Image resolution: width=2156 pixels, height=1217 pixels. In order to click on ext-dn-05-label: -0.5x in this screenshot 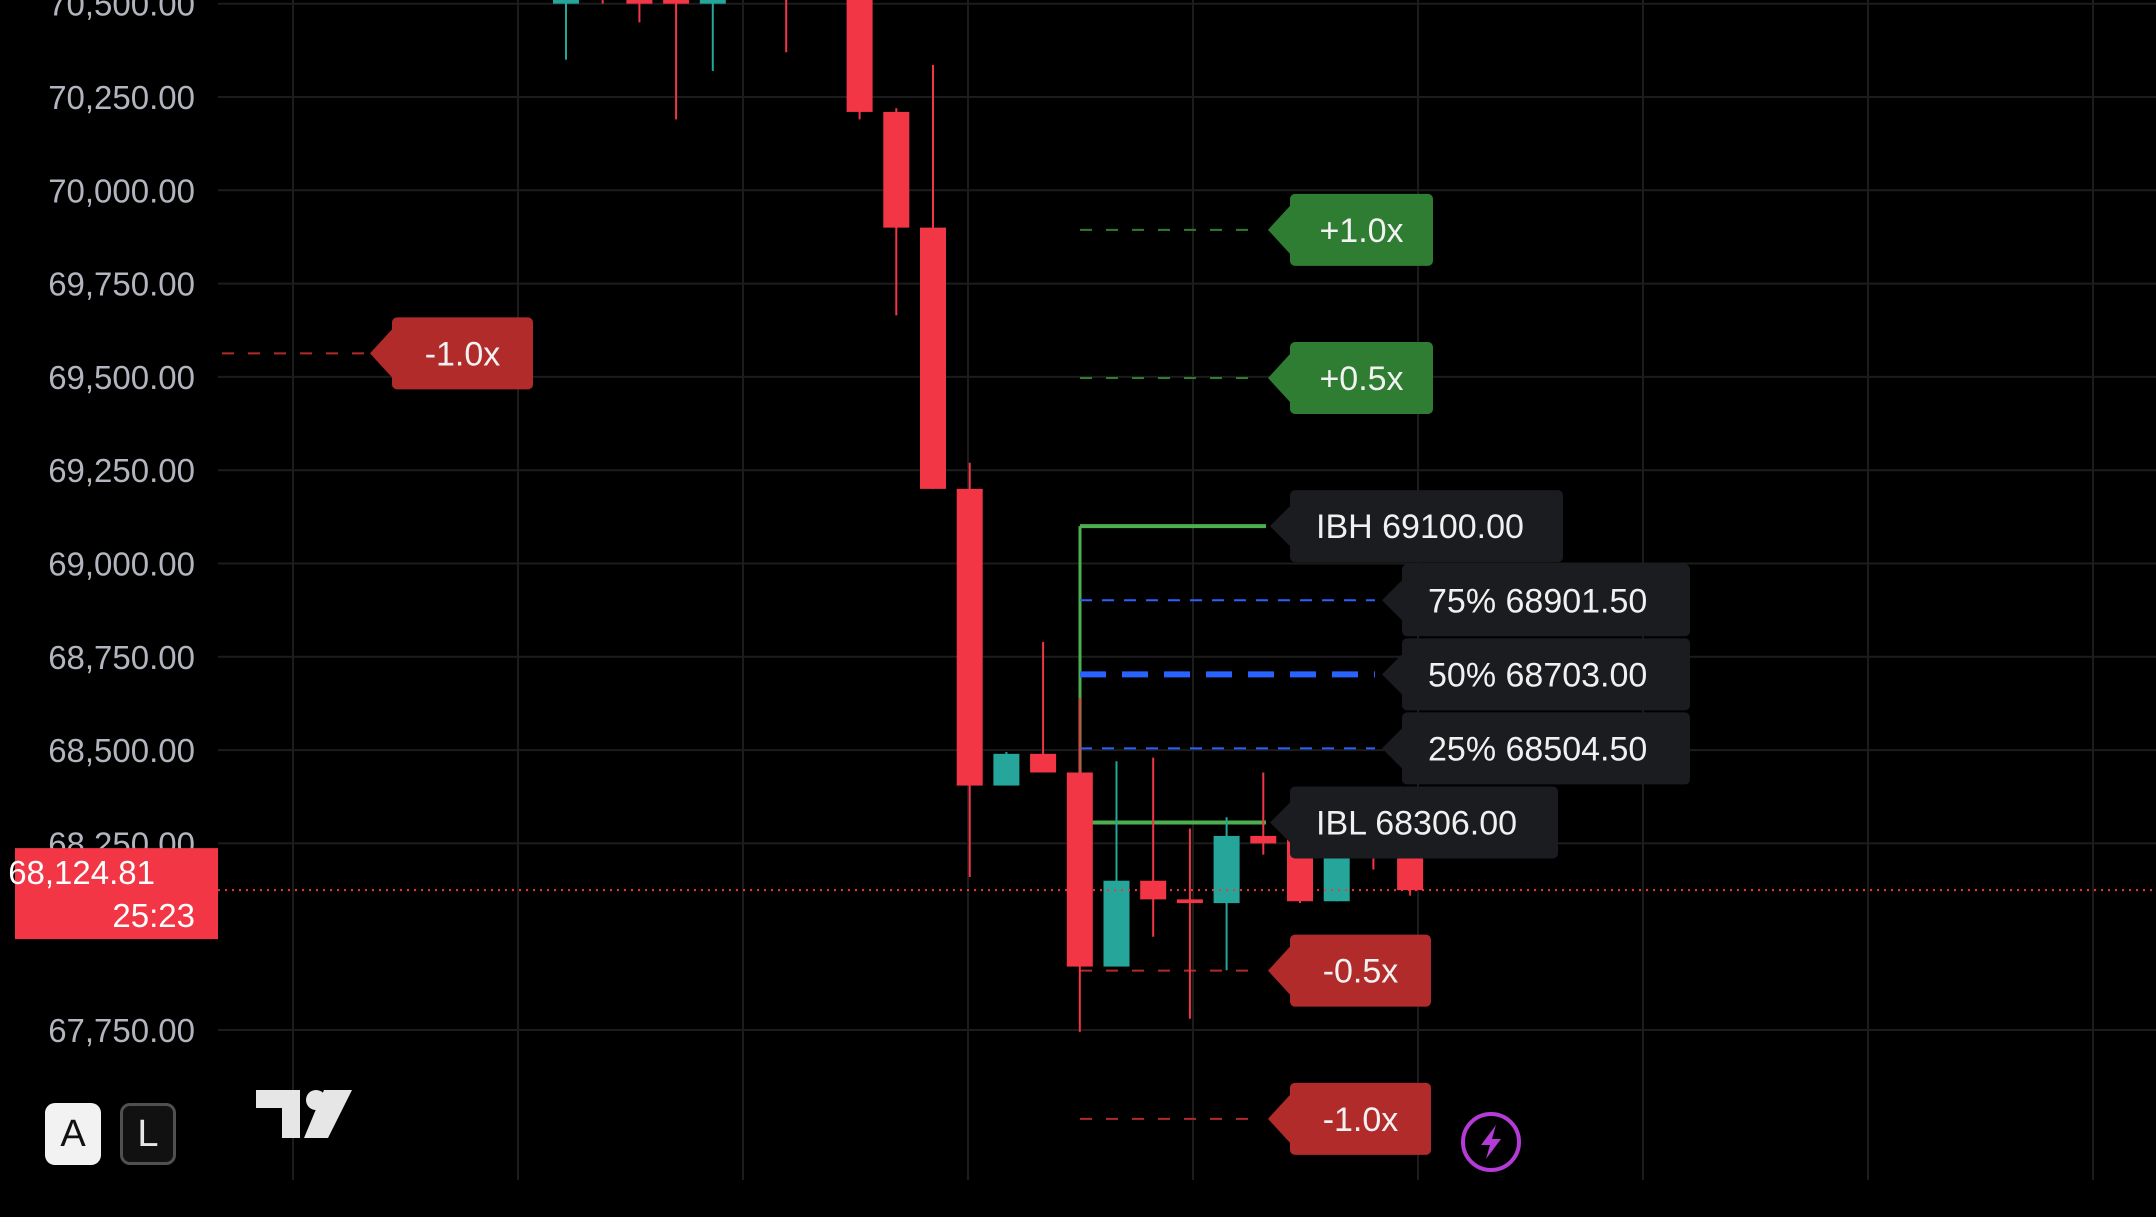, I will do `click(1361, 972)`.